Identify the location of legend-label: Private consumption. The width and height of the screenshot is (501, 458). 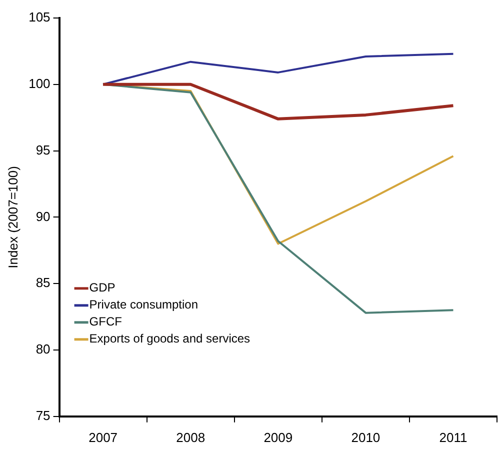
(143, 305).